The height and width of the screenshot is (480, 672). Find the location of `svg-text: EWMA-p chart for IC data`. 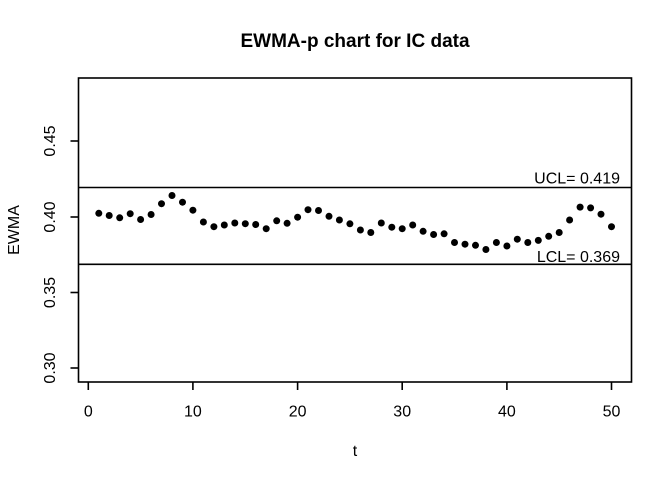

svg-text: EWMA-p chart for IC data is located at coordinates (354, 41).